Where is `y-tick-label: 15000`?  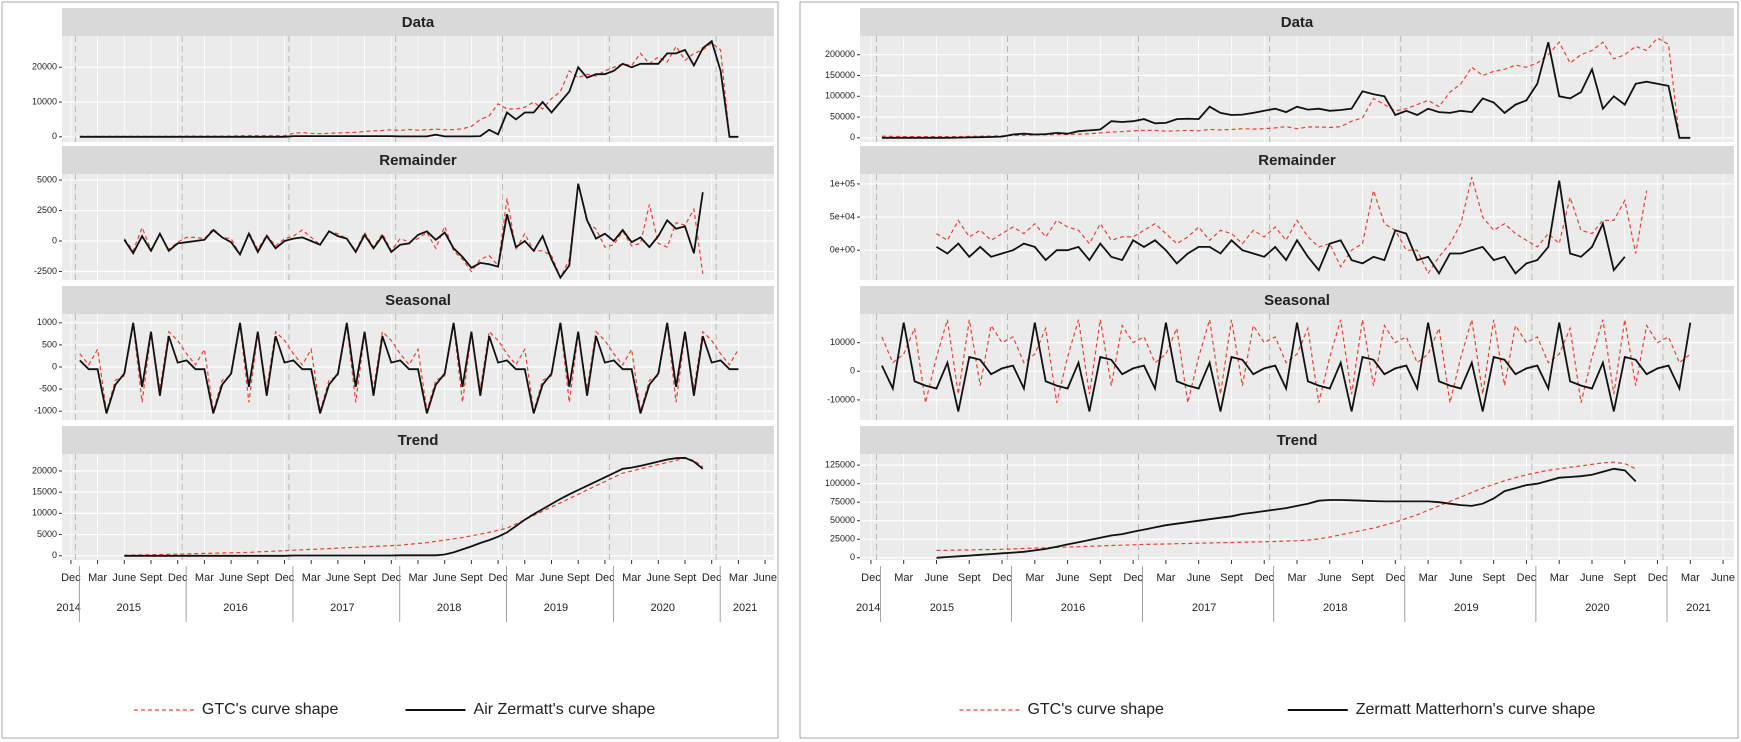 y-tick-label: 15000 is located at coordinates (44, 492).